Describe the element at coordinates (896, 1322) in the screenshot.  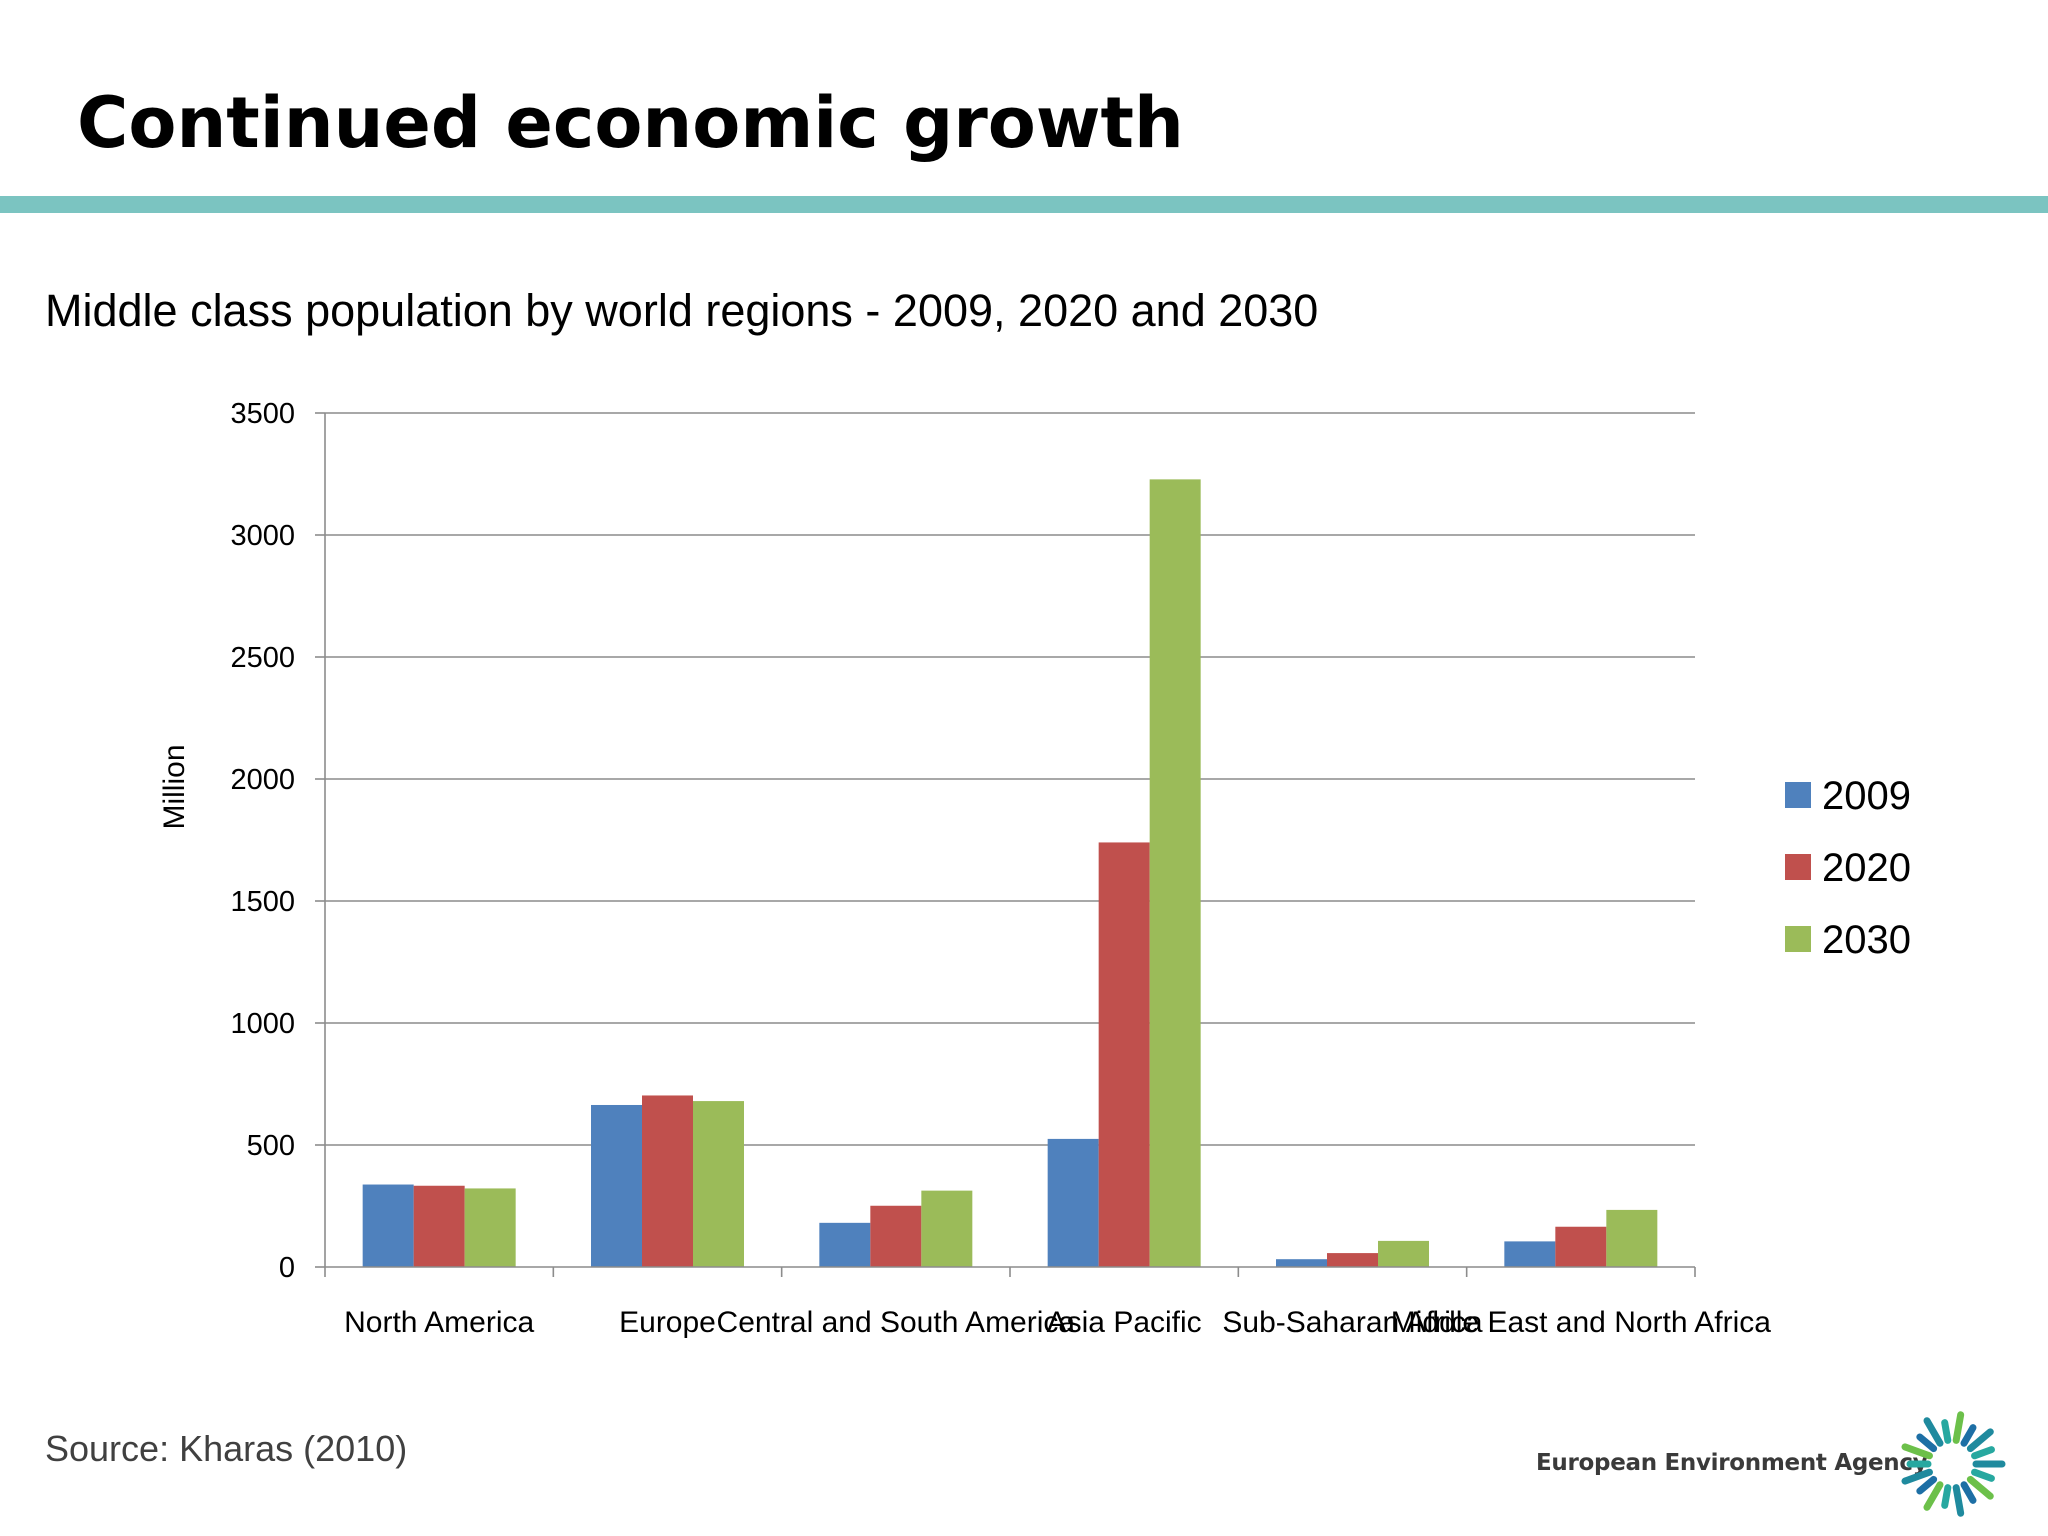
I see `x-tick-label: Central and South America` at that location.